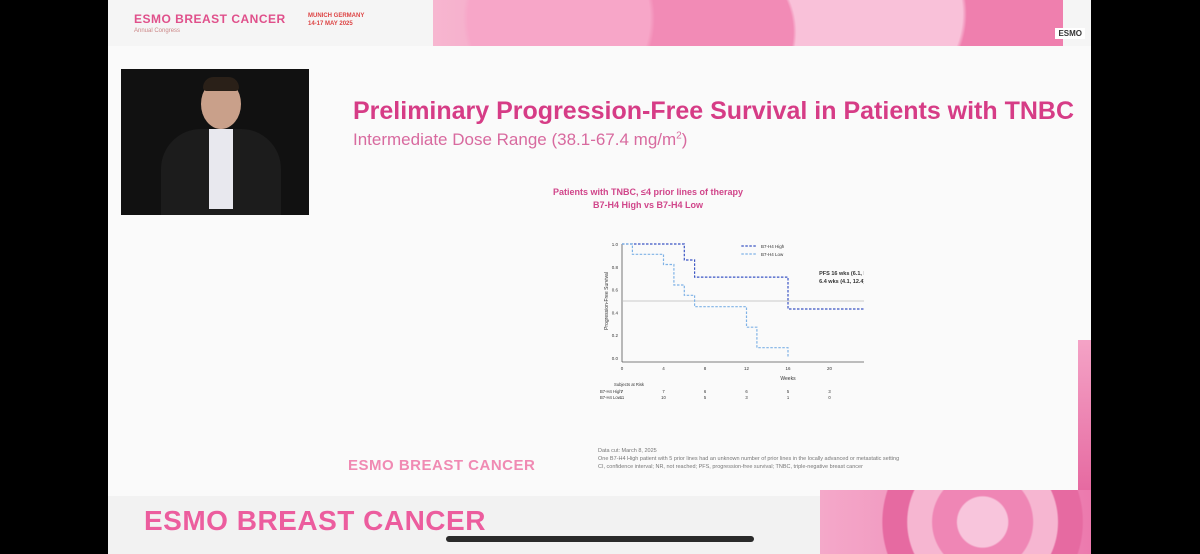  What do you see at coordinates (157, 31) in the screenshot?
I see `conference-brand-sub: Annual Congress` at bounding box center [157, 31].